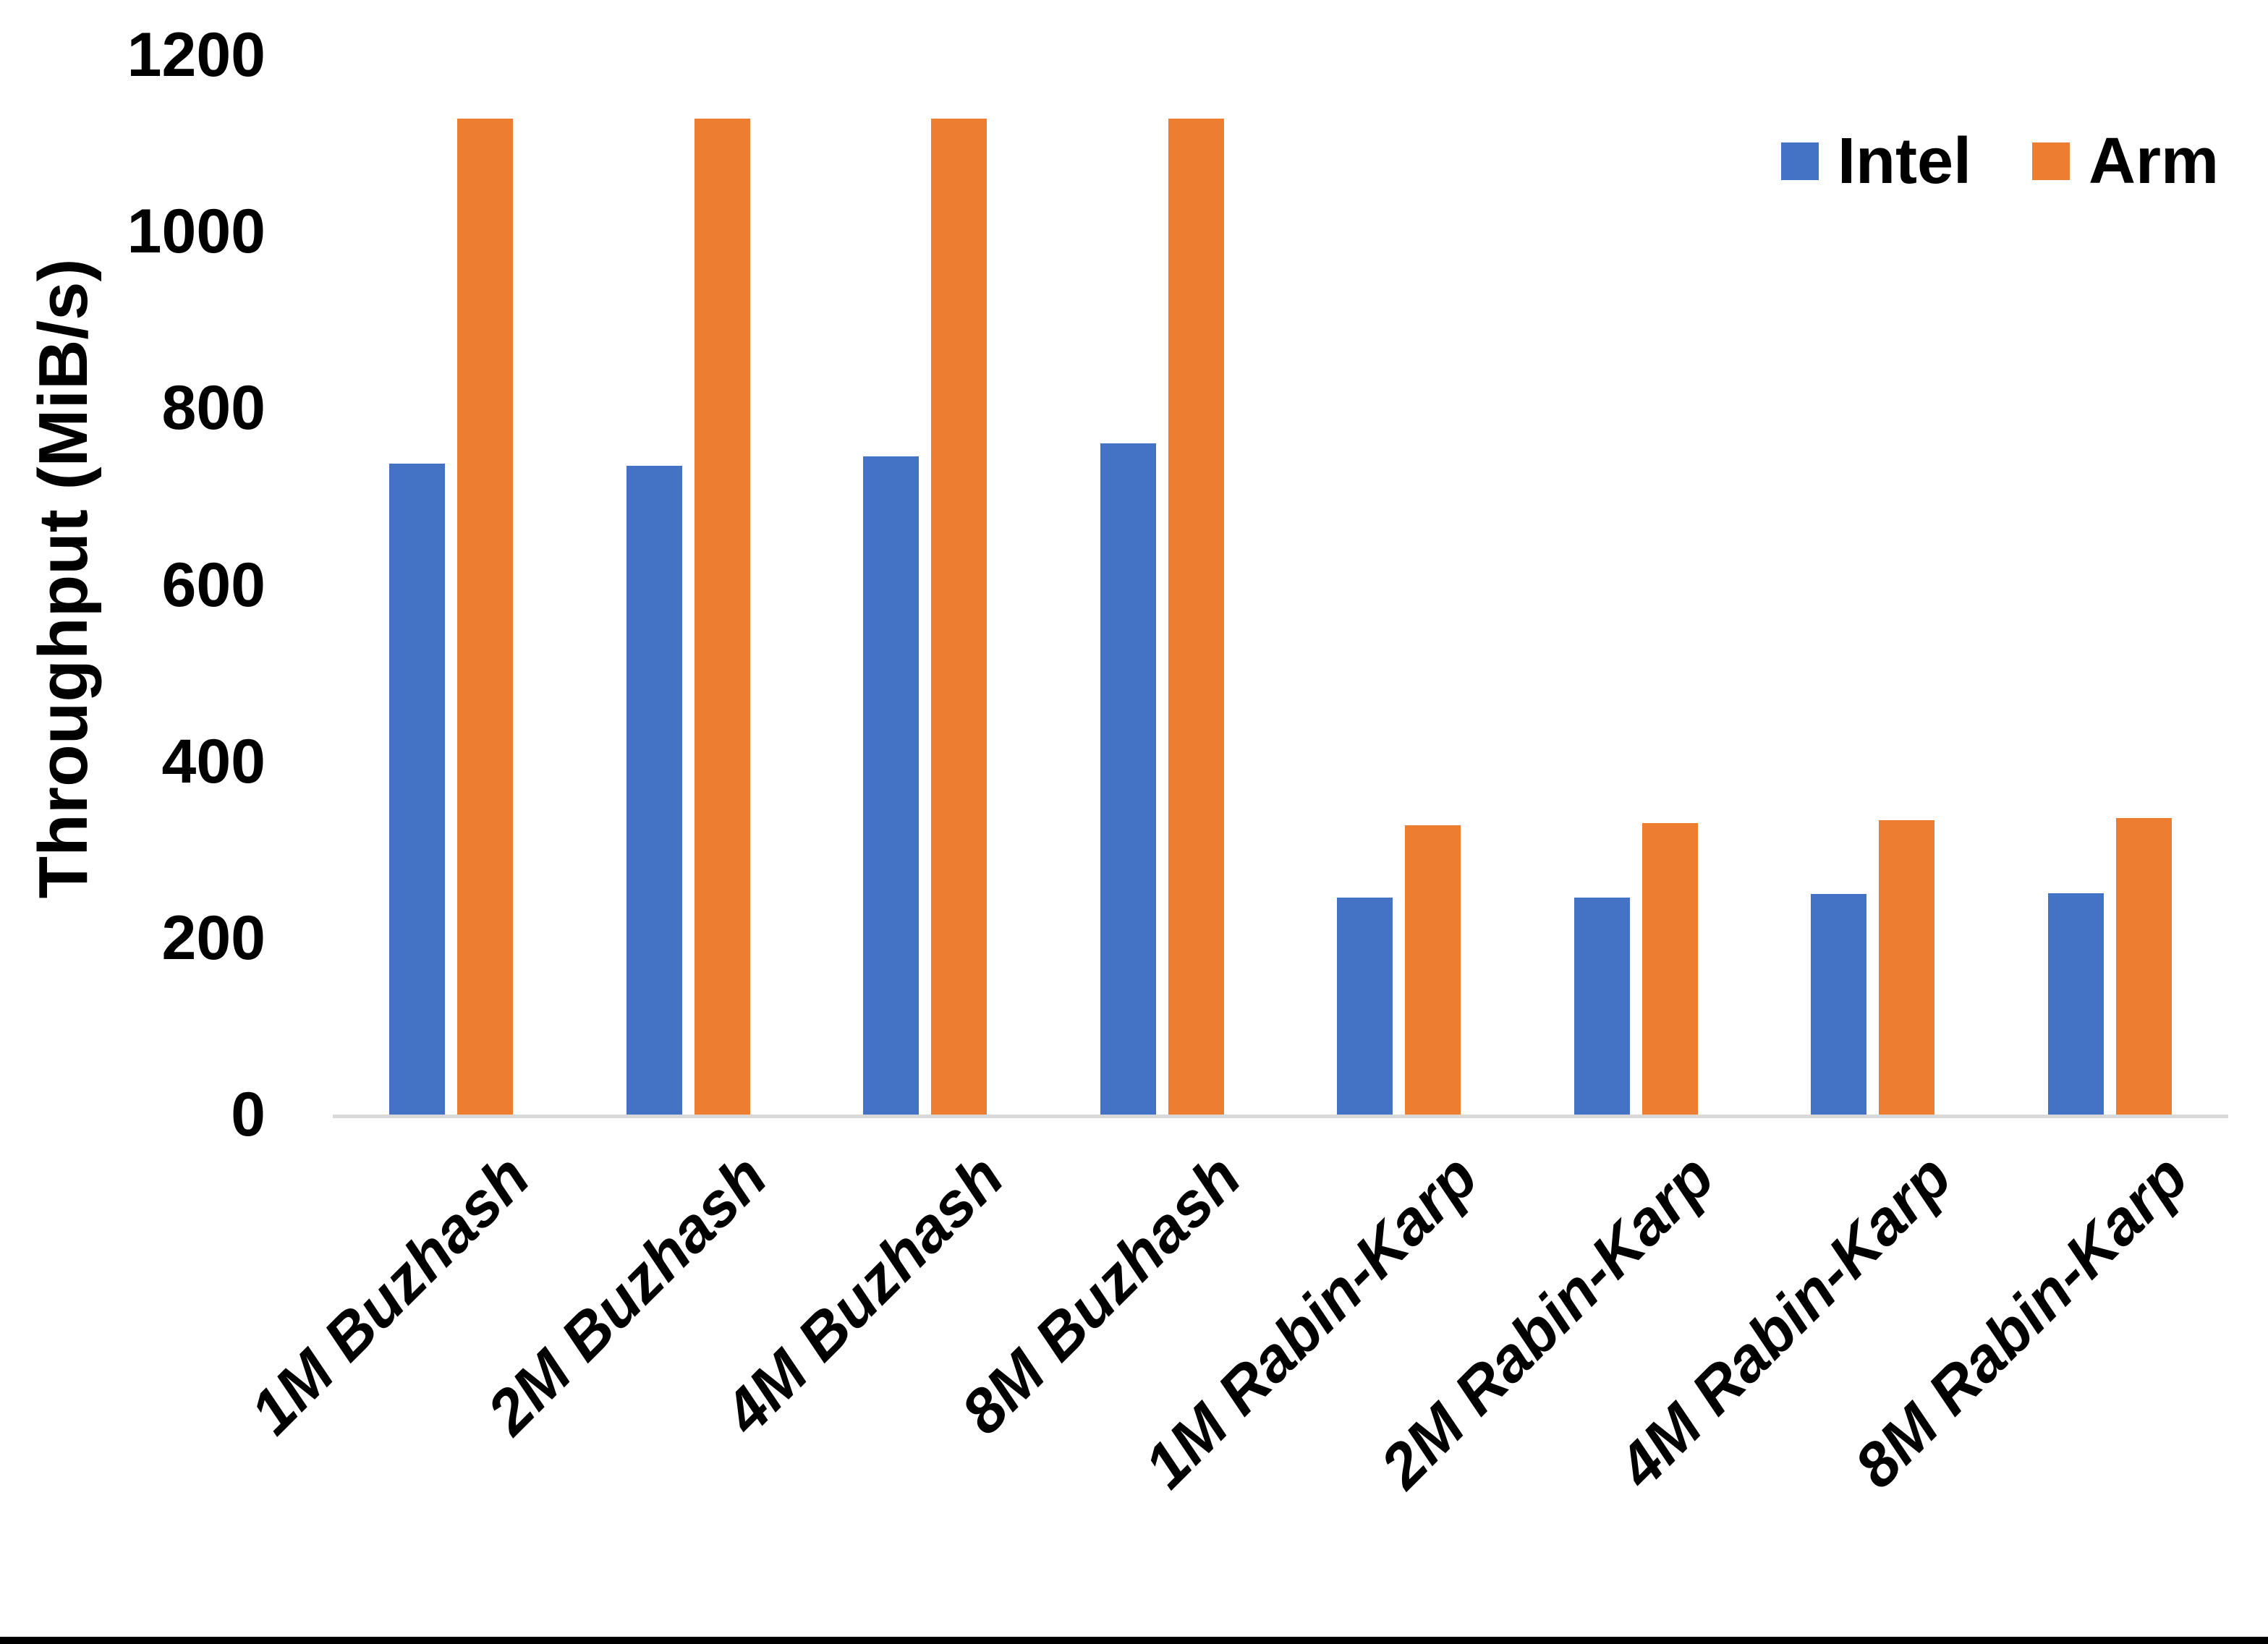  Describe the element at coordinates (1280, 1116) in the screenshot. I see `x-axis-line` at that location.